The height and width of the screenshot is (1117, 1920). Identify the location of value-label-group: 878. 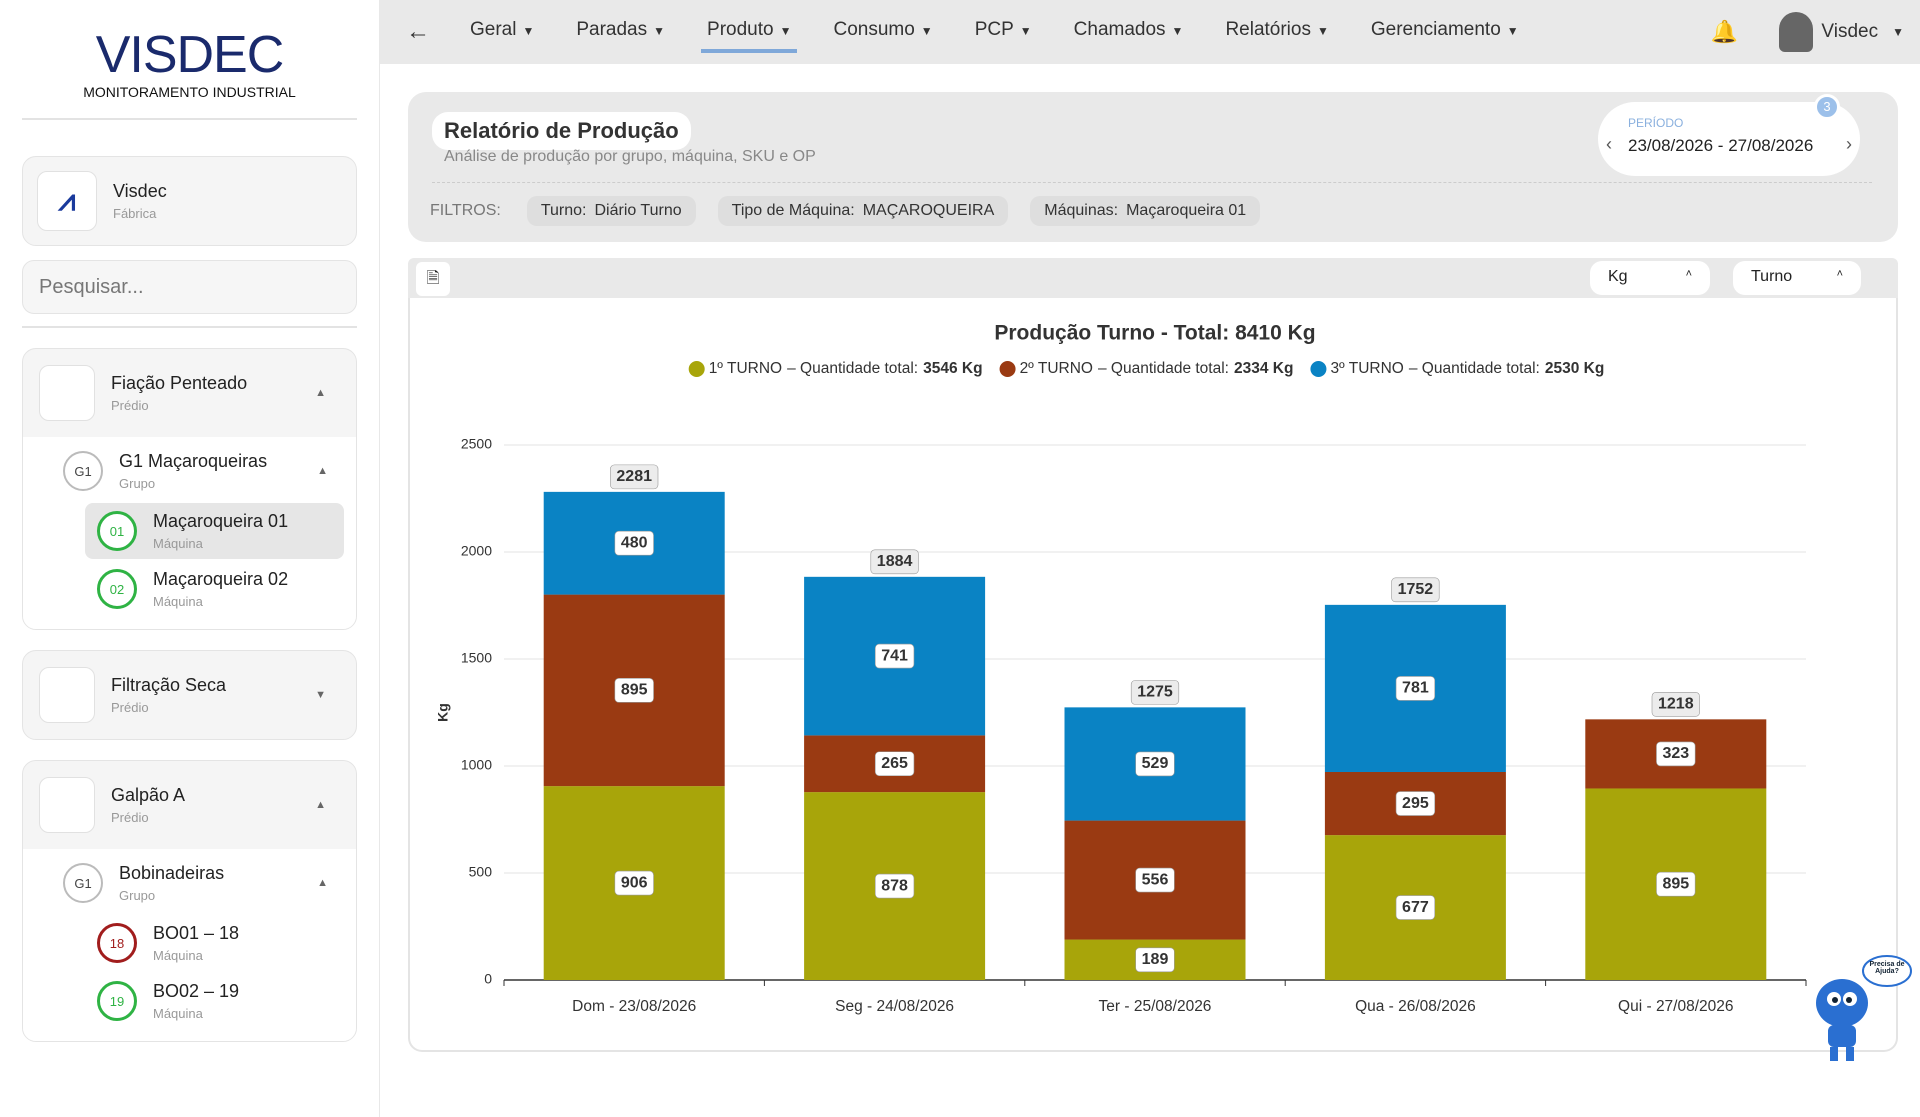
(894, 886).